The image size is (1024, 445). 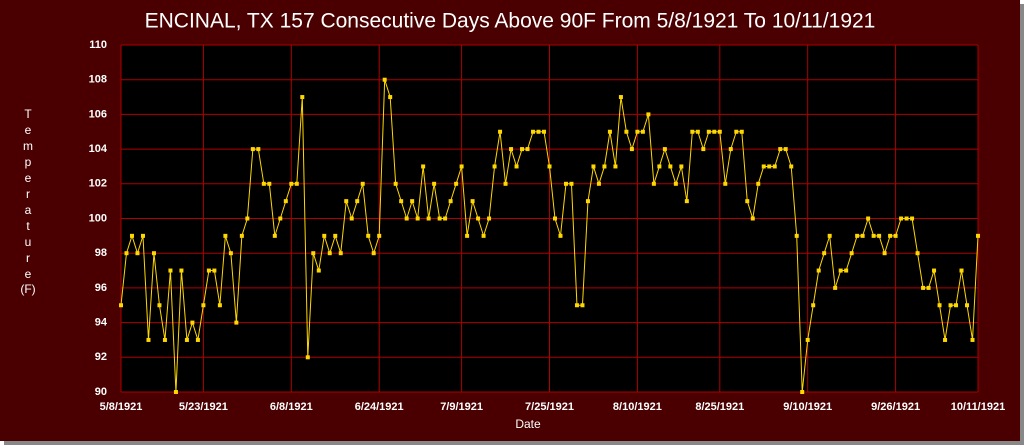 What do you see at coordinates (719, 407) in the screenshot?
I see `x-tick-label: 8/25/1921` at bounding box center [719, 407].